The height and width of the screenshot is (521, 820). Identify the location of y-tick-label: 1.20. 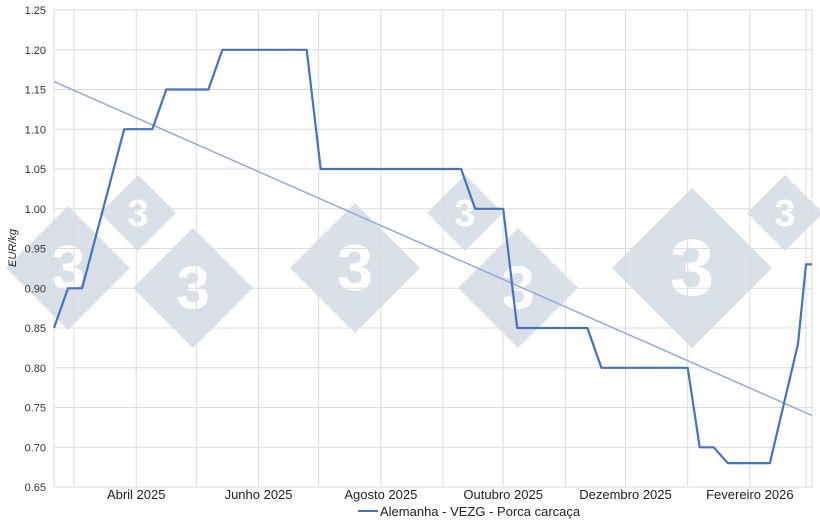
(35, 51).